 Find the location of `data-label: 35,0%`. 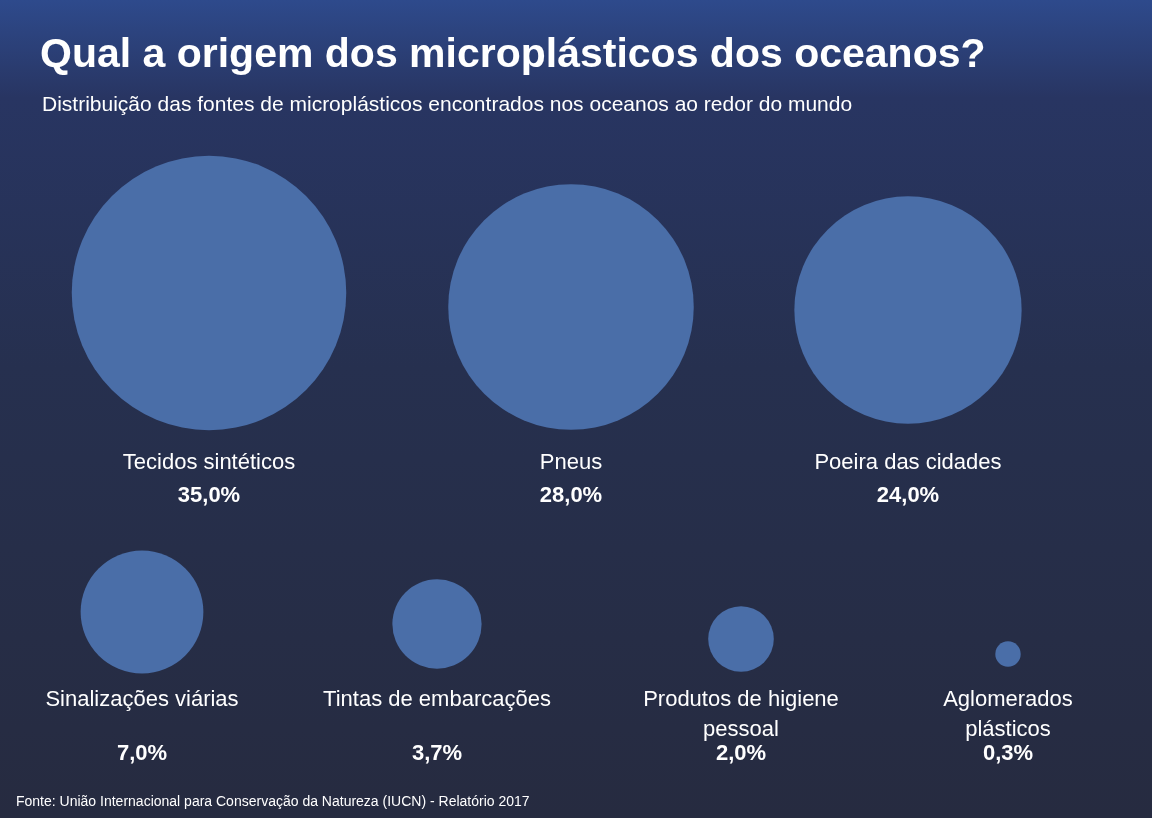

data-label: 35,0% is located at coordinates (209, 495).